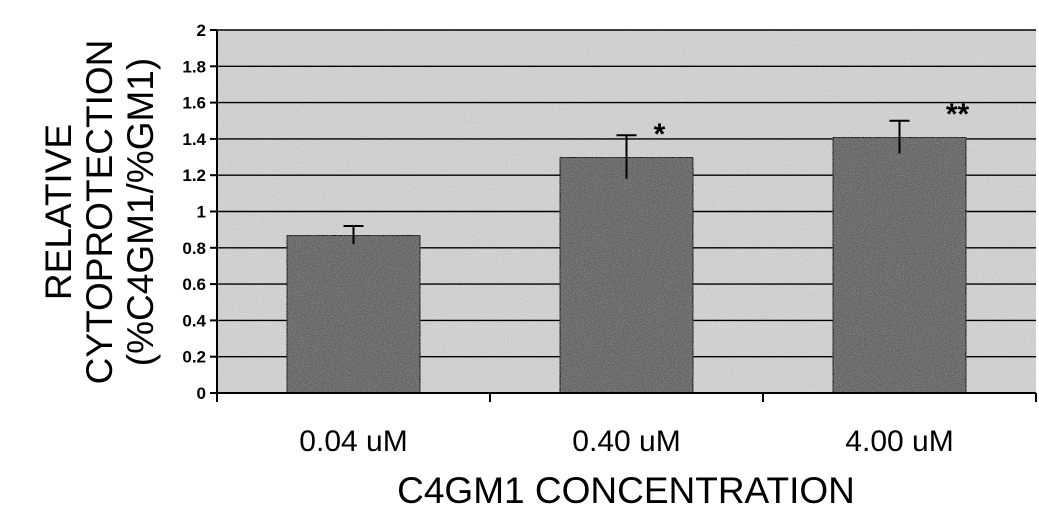  I want to click on y-axis-title-line-2: CYTOPROTECTION, so click(99, 212).